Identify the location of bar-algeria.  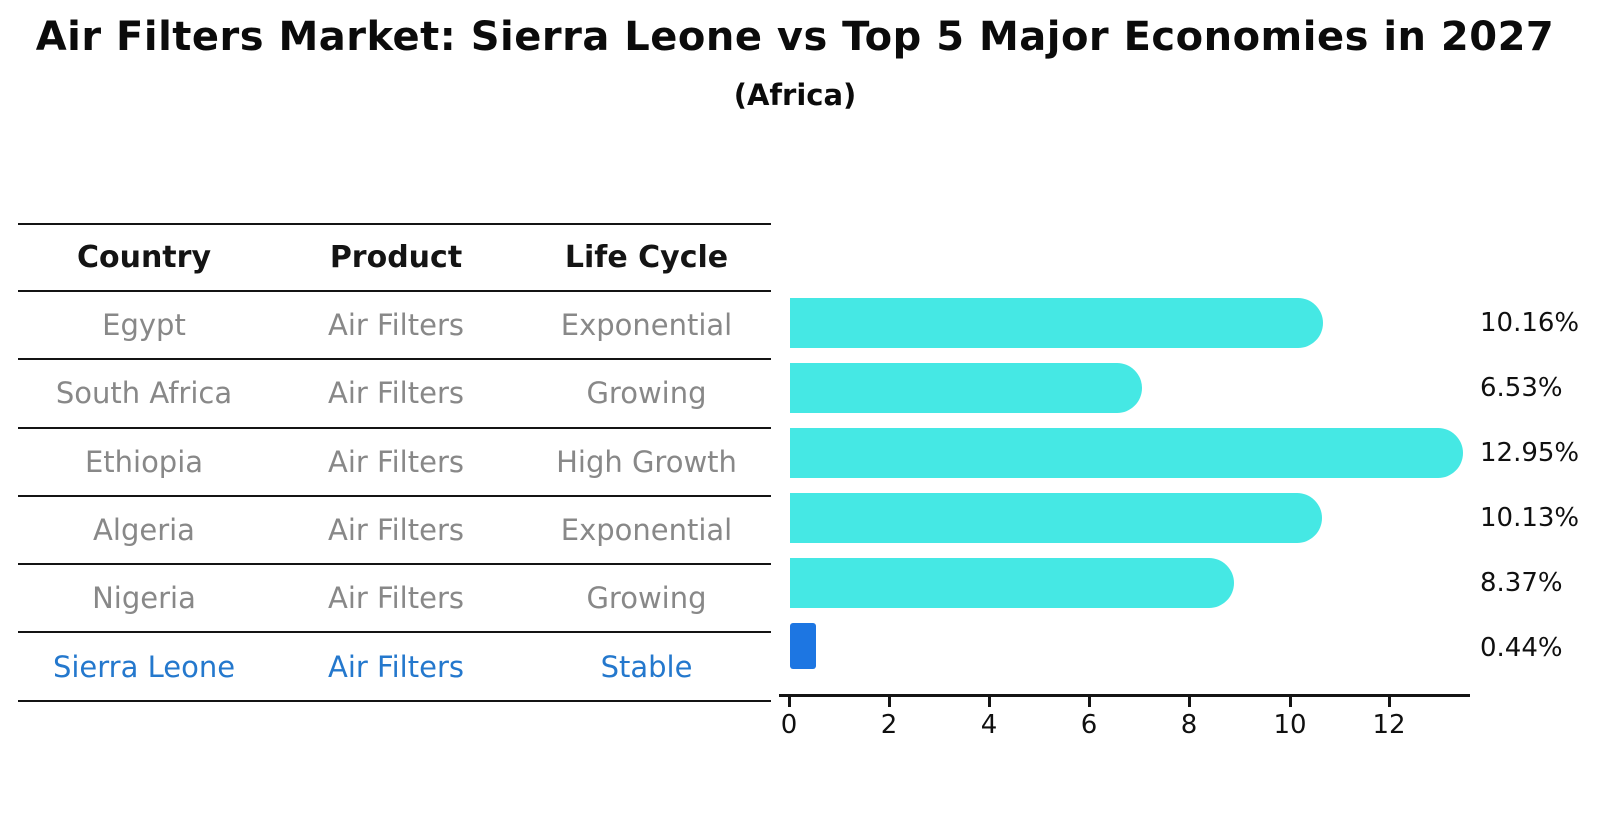
(1056, 518).